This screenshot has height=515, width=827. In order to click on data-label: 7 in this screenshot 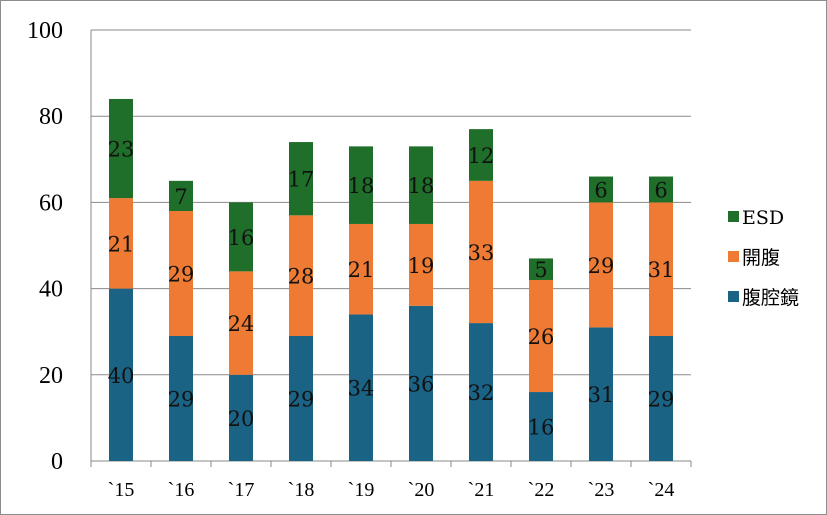, I will do `click(180, 197)`.